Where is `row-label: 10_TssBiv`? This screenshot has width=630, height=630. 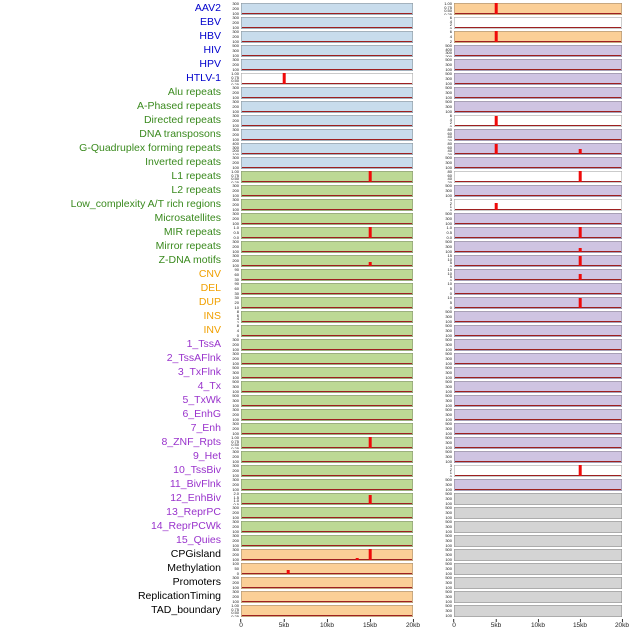 row-label: 10_TssBiv is located at coordinates (197, 470).